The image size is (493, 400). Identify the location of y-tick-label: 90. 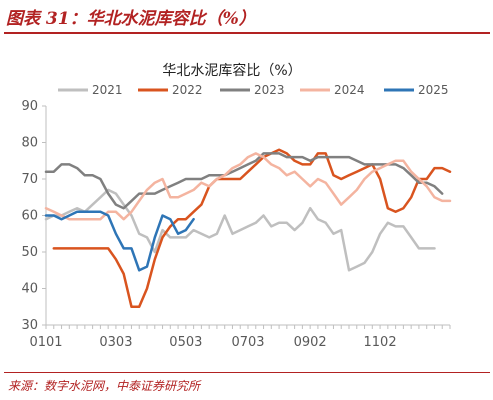
(29, 106).